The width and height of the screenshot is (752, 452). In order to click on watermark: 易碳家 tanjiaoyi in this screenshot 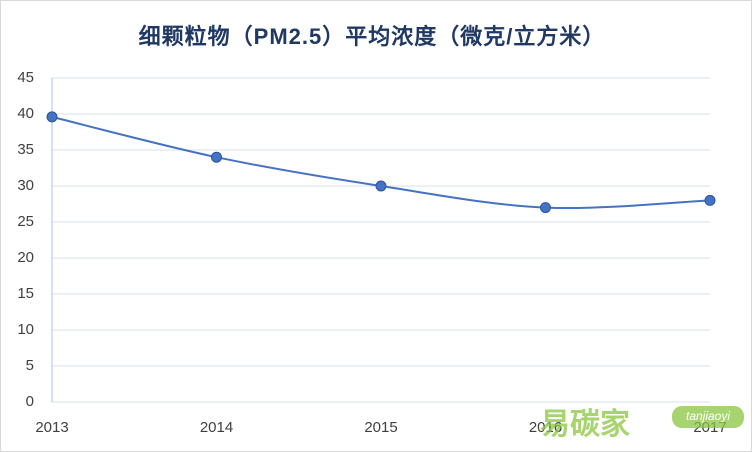, I will do `click(642, 423)`.